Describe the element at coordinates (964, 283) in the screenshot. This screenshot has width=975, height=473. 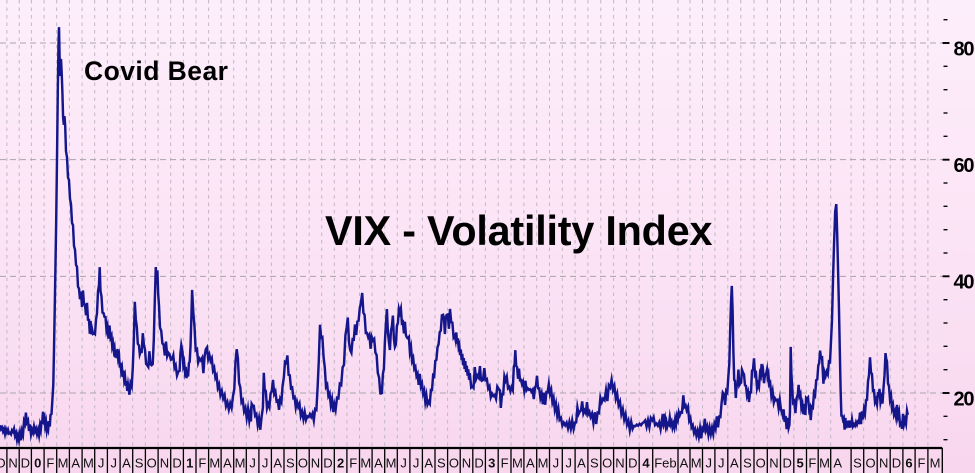
I see `svg-text: 40` at that location.